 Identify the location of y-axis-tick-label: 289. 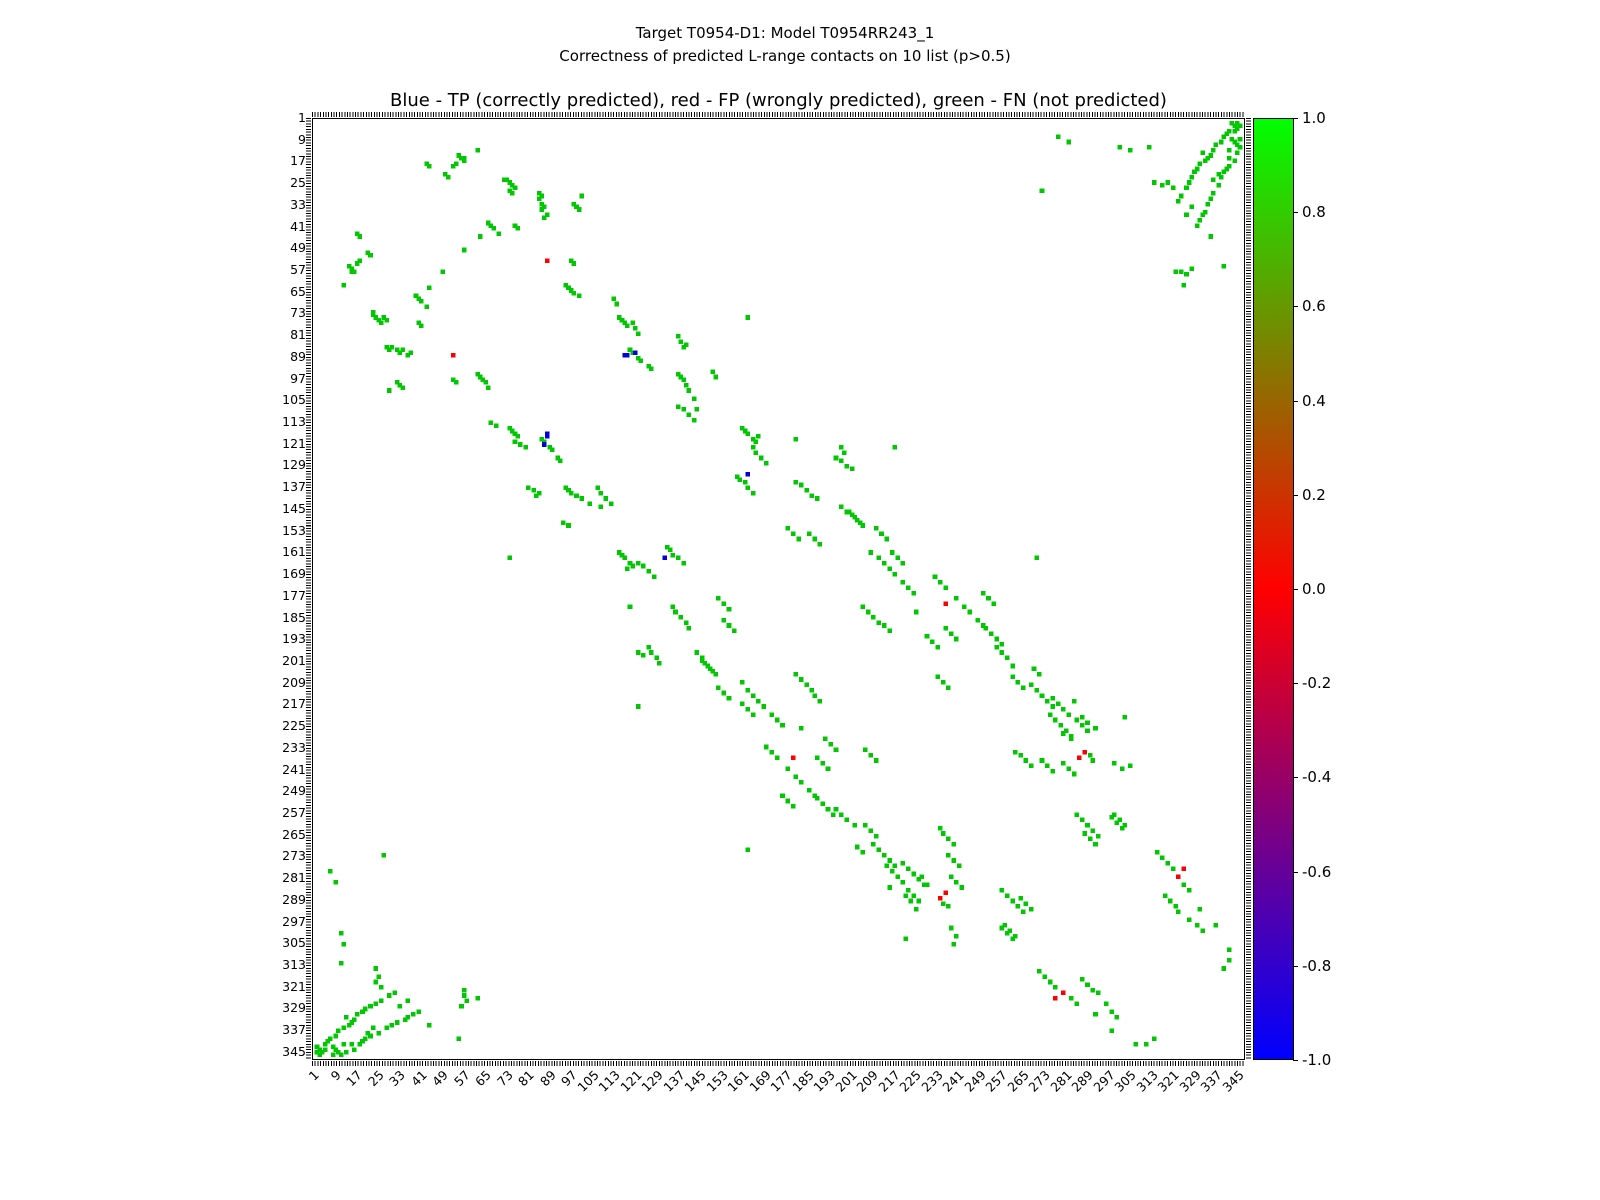
(294, 899).